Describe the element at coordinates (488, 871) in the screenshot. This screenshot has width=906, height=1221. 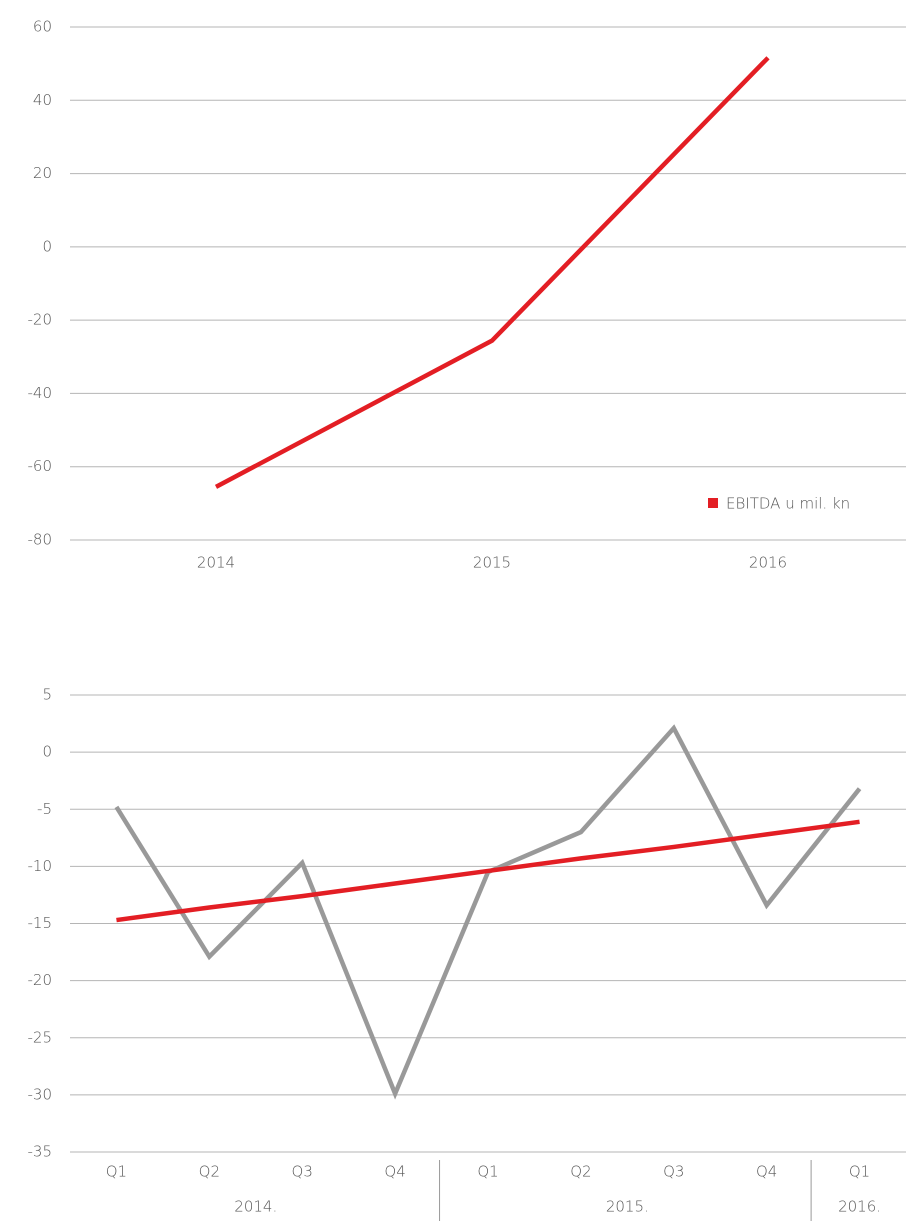
I see `data-line` at that location.